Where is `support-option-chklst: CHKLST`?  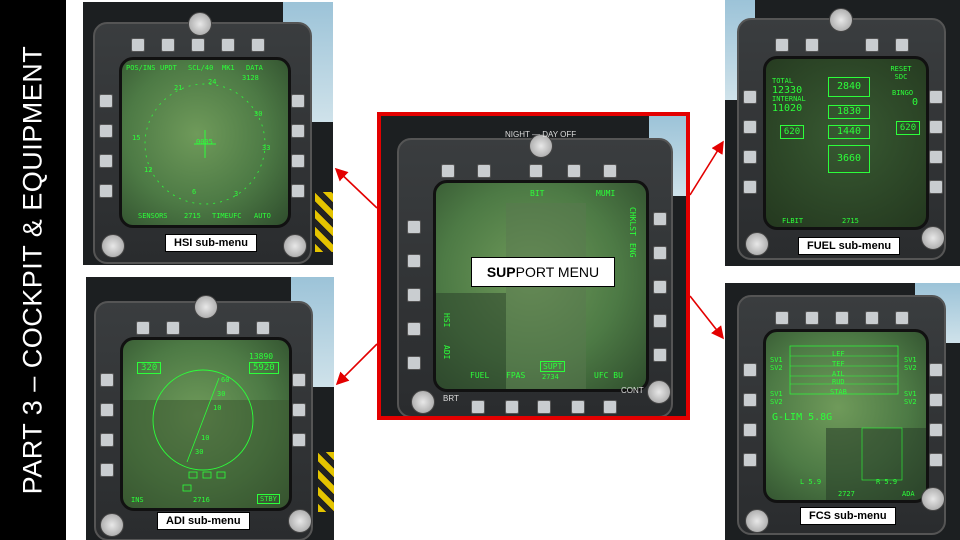
support-option-chklst: CHKLST is located at coordinates (632, 221).